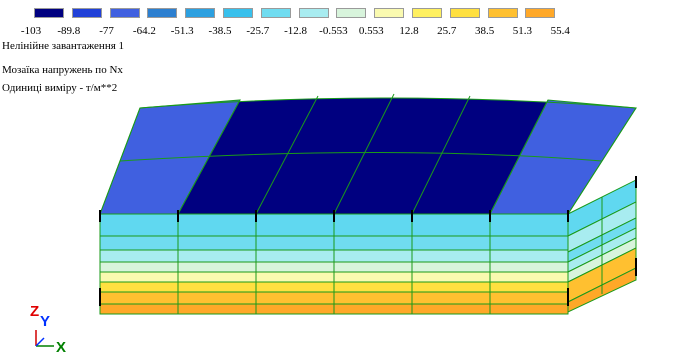 This screenshot has height=361, width=684. I want to click on y-axis-line, so click(40, 342).